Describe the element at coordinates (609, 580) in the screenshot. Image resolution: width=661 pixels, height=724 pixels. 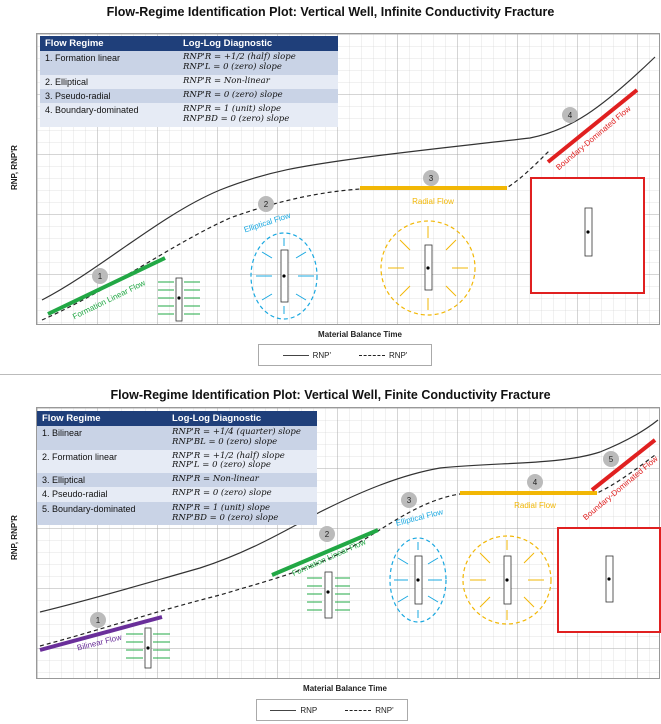
I see `bottom-boundary-schematic` at that location.